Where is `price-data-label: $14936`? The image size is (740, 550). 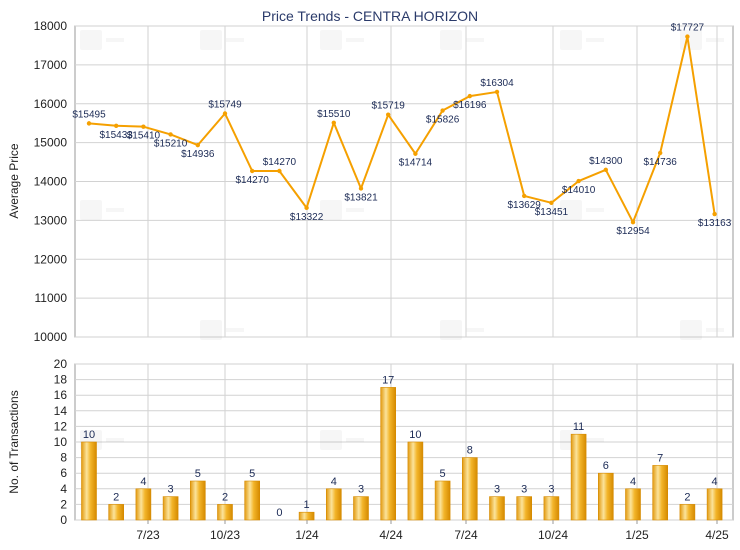 price-data-label: $14936 is located at coordinates (198, 154).